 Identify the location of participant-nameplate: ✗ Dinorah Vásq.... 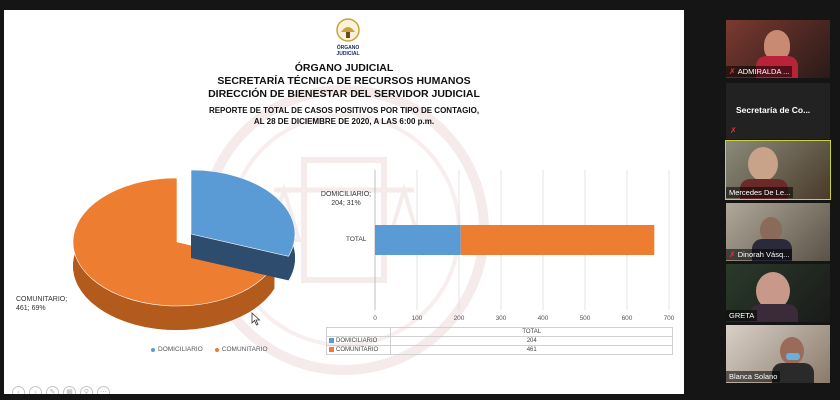
(759, 254).